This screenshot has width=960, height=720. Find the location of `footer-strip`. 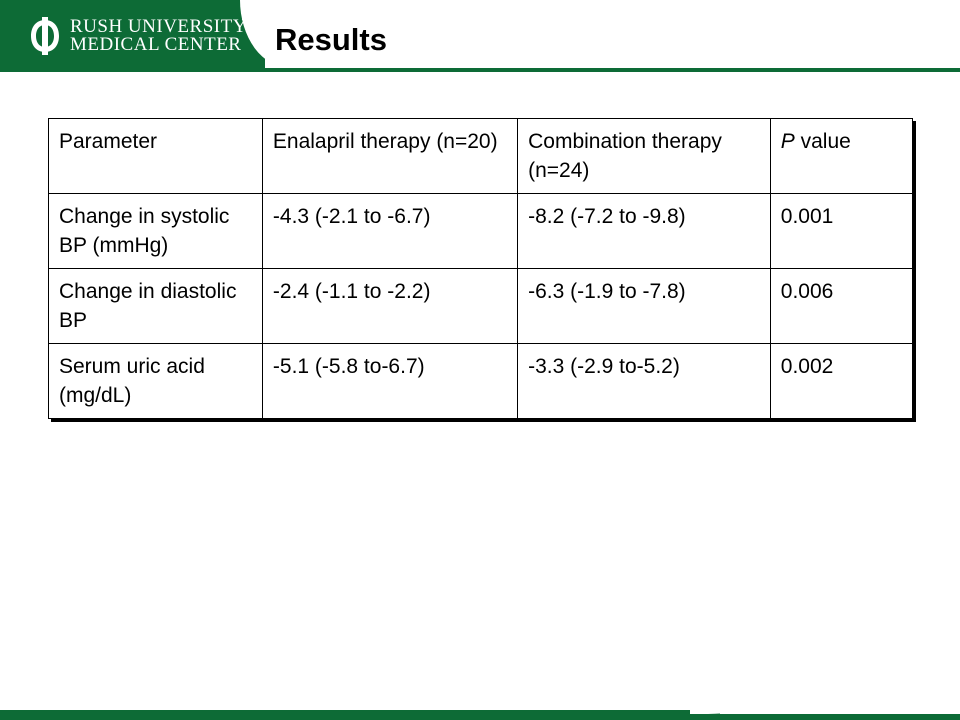

footer-strip is located at coordinates (840, 712).